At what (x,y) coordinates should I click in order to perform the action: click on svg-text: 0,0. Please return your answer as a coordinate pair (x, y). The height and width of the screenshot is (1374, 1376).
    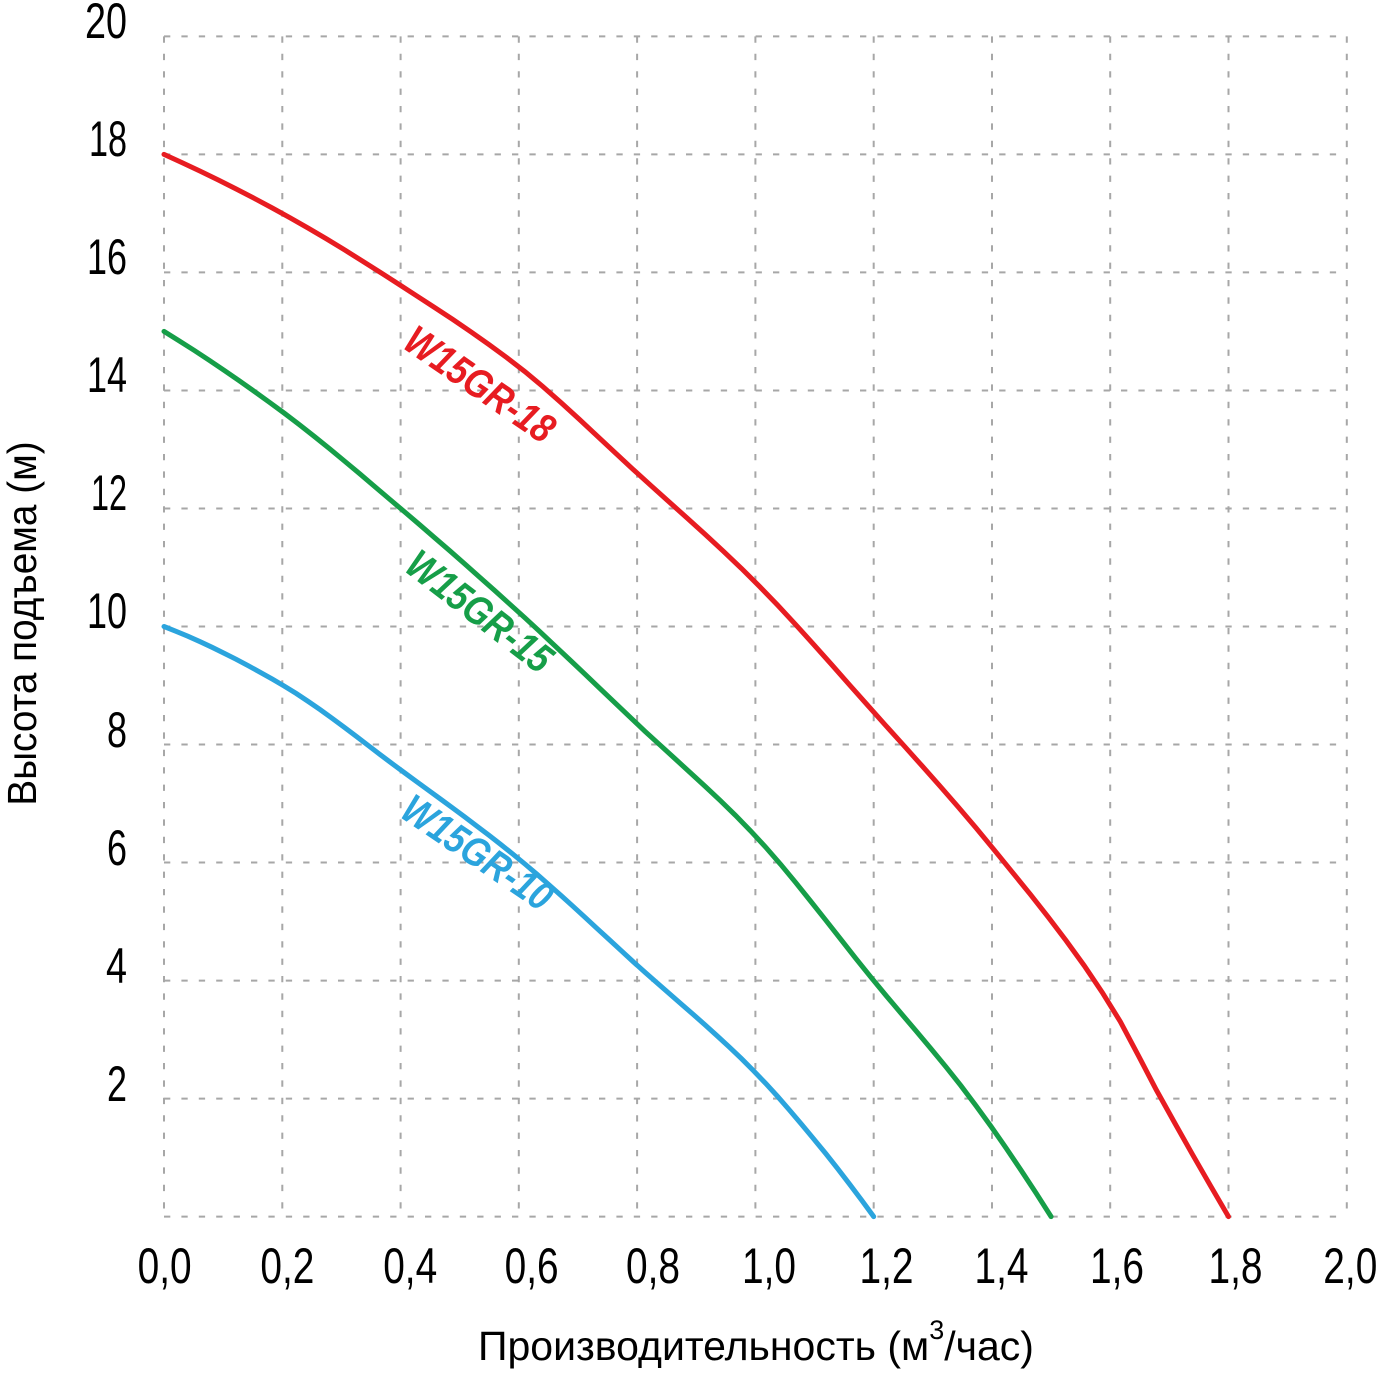
    Looking at the image, I should click on (165, 1266).